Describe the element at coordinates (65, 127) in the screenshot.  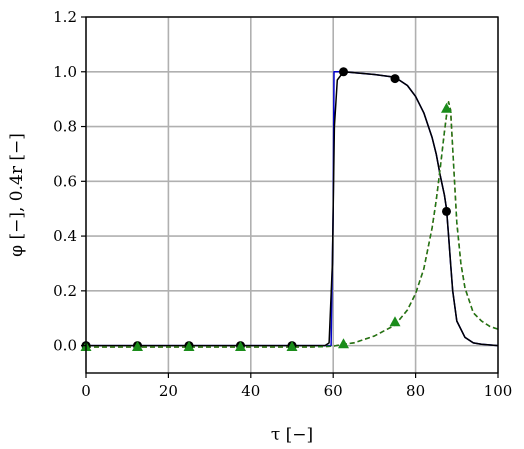
I see `y-tick-label: 0.8` at that location.